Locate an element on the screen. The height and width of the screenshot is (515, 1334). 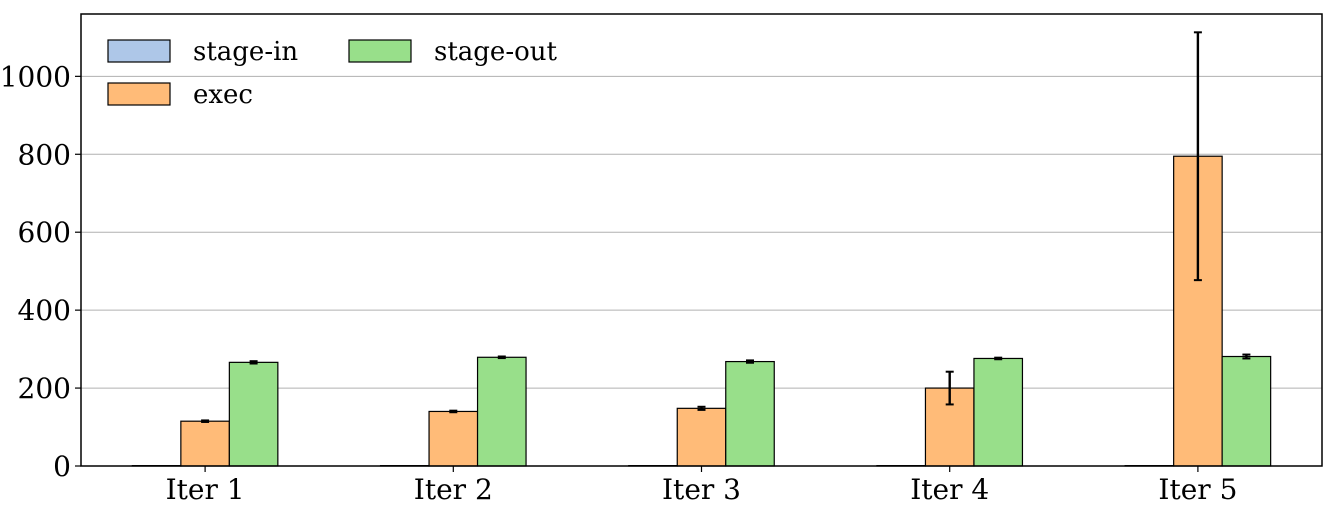
legend-swatch-stage-in is located at coordinates (139, 51).